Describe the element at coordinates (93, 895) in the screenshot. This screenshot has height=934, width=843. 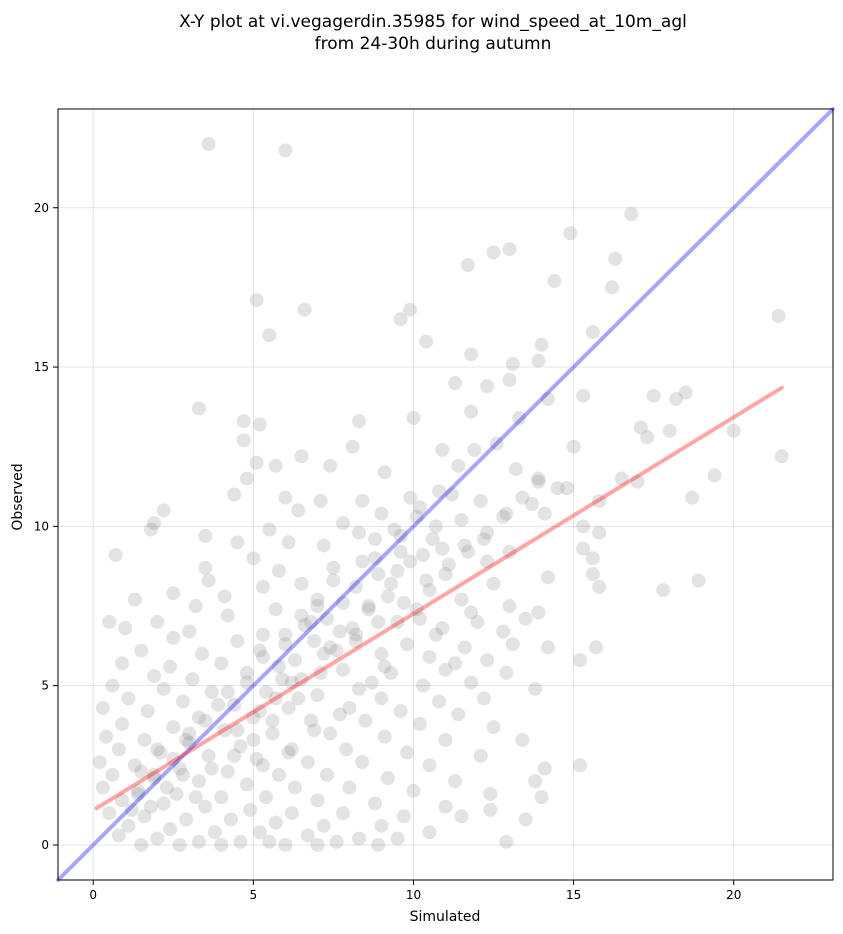
I see `x-tick-label: 0` at that location.